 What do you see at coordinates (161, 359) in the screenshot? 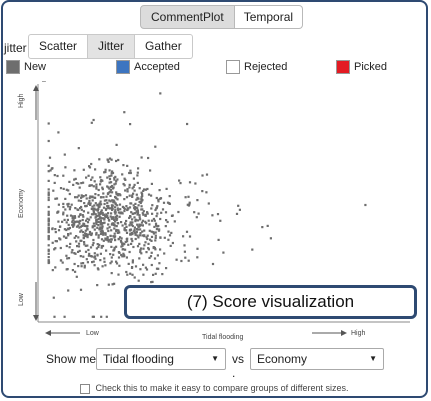
I see `x-dimension-select: Tidal flooding ▼` at bounding box center [161, 359].